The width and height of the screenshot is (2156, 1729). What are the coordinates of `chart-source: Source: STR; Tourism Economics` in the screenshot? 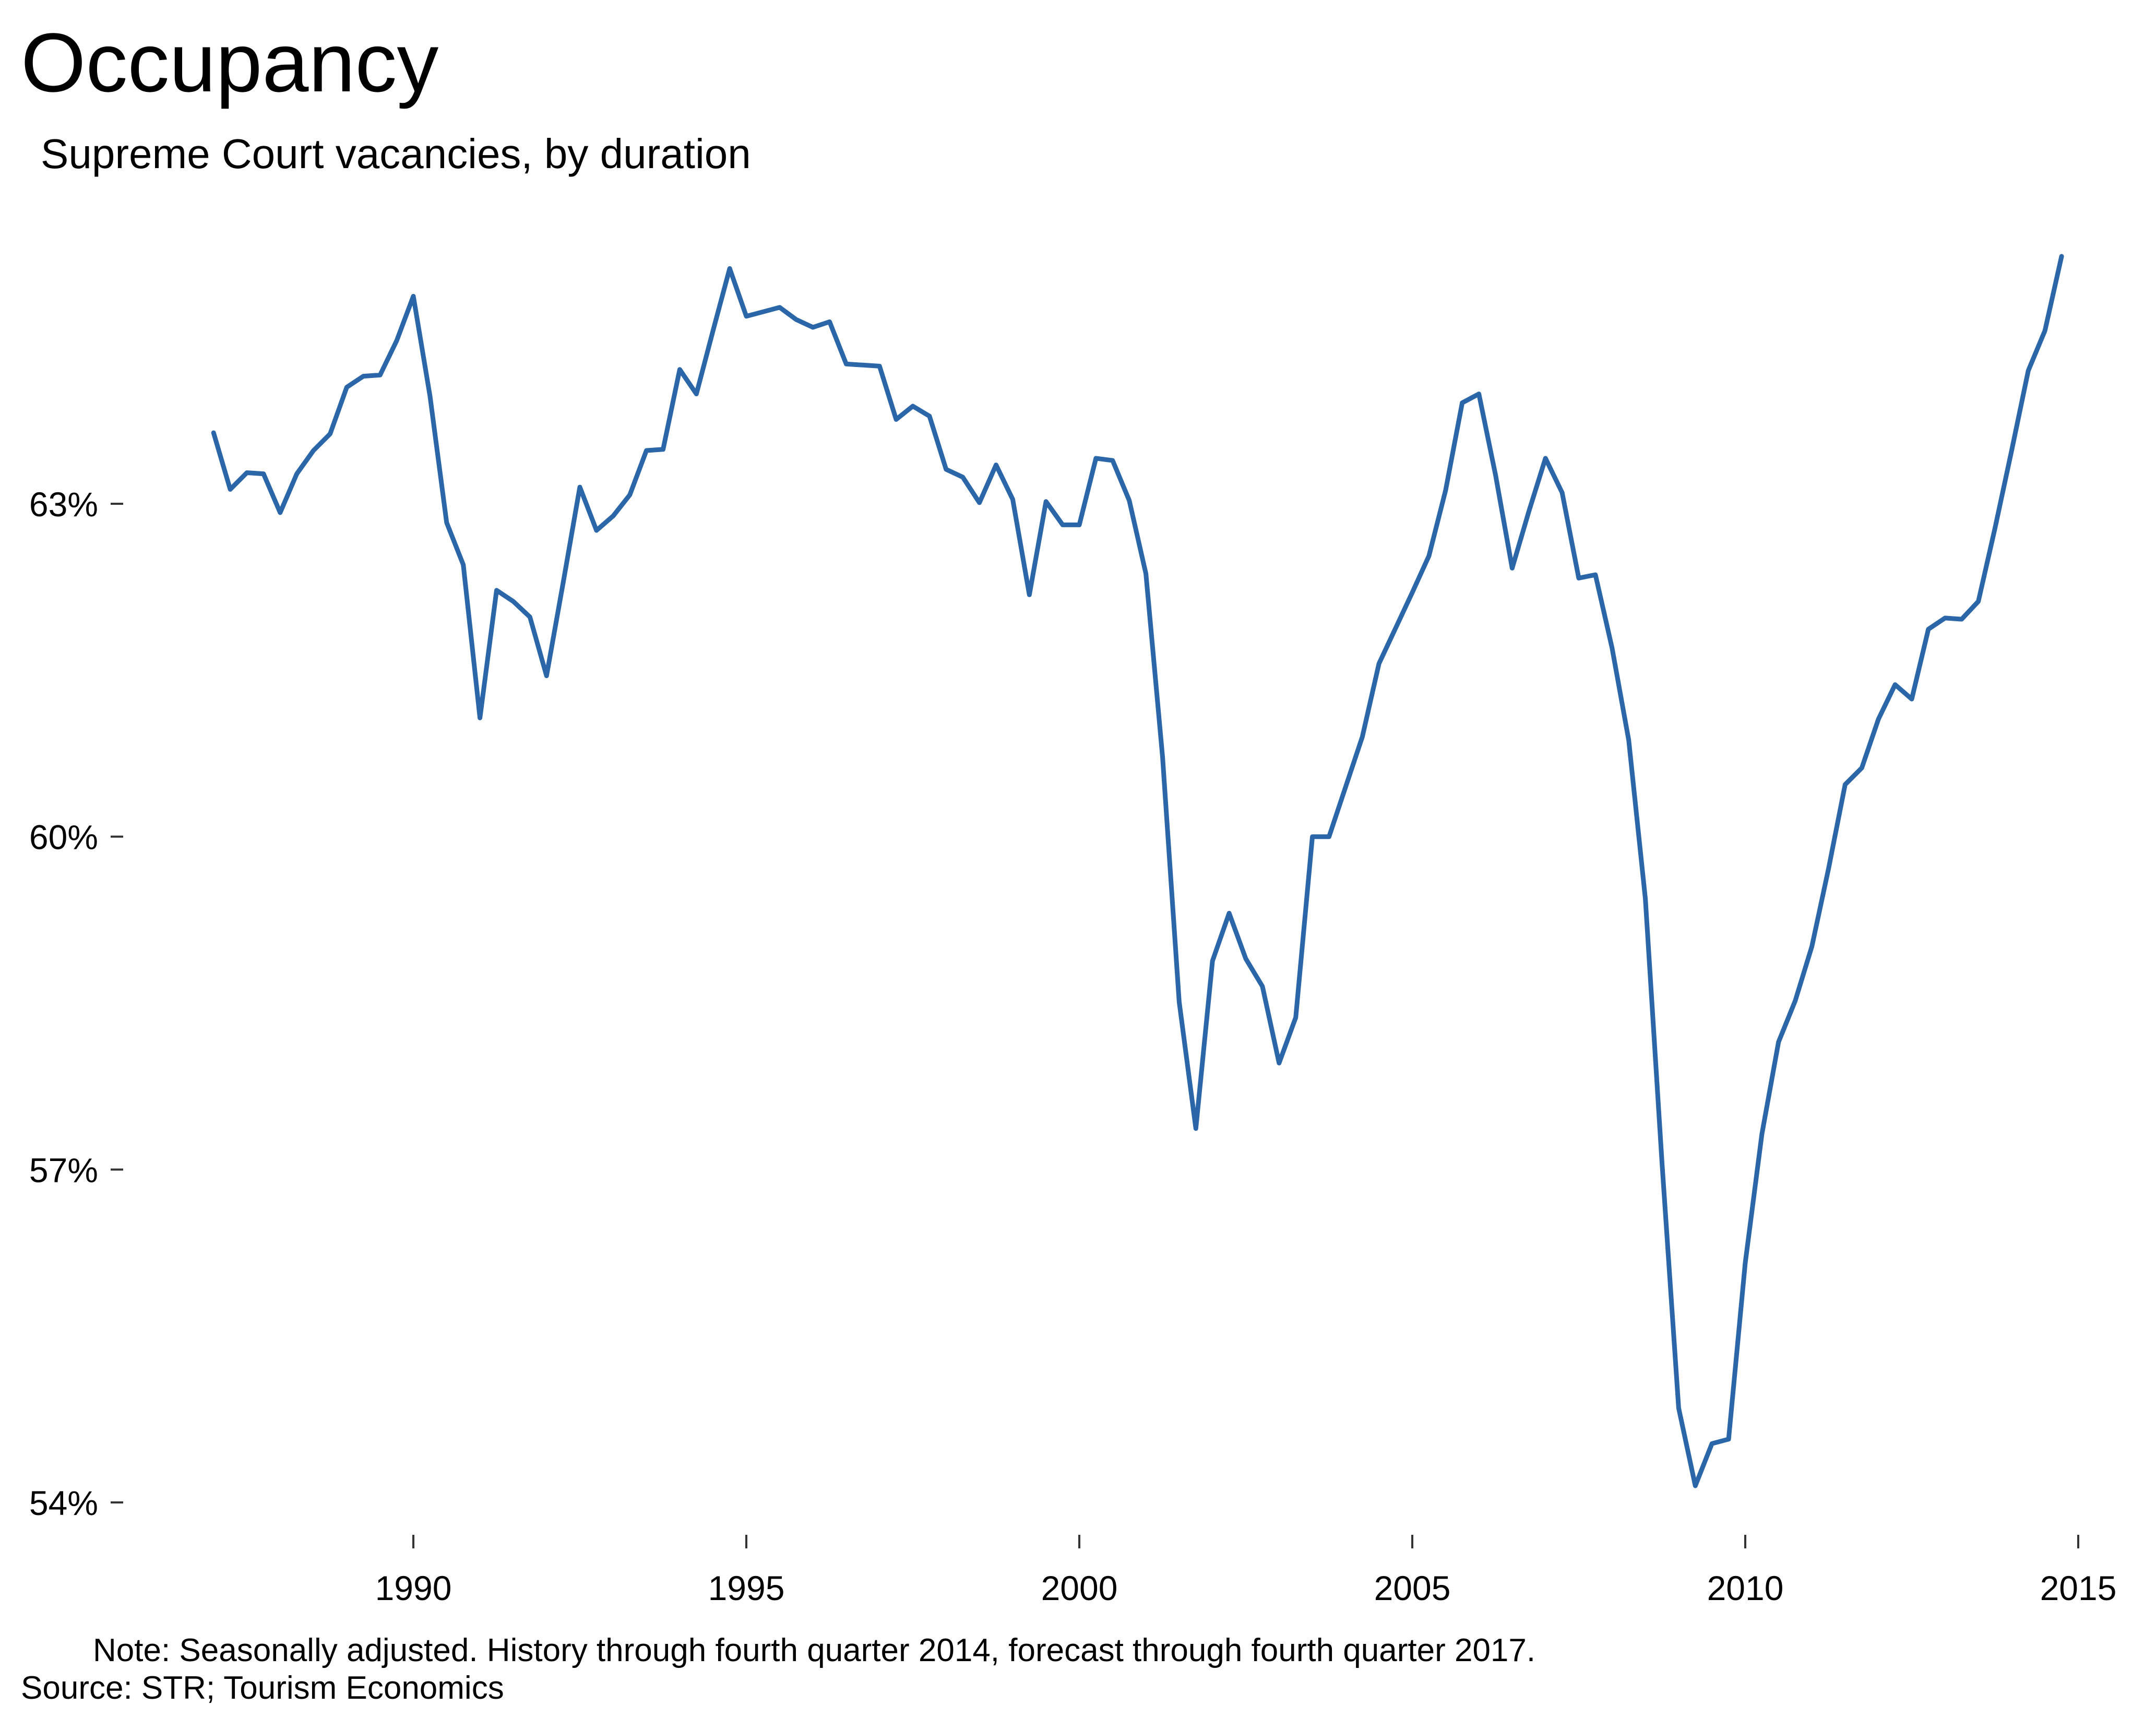 It's located at (262, 1688).